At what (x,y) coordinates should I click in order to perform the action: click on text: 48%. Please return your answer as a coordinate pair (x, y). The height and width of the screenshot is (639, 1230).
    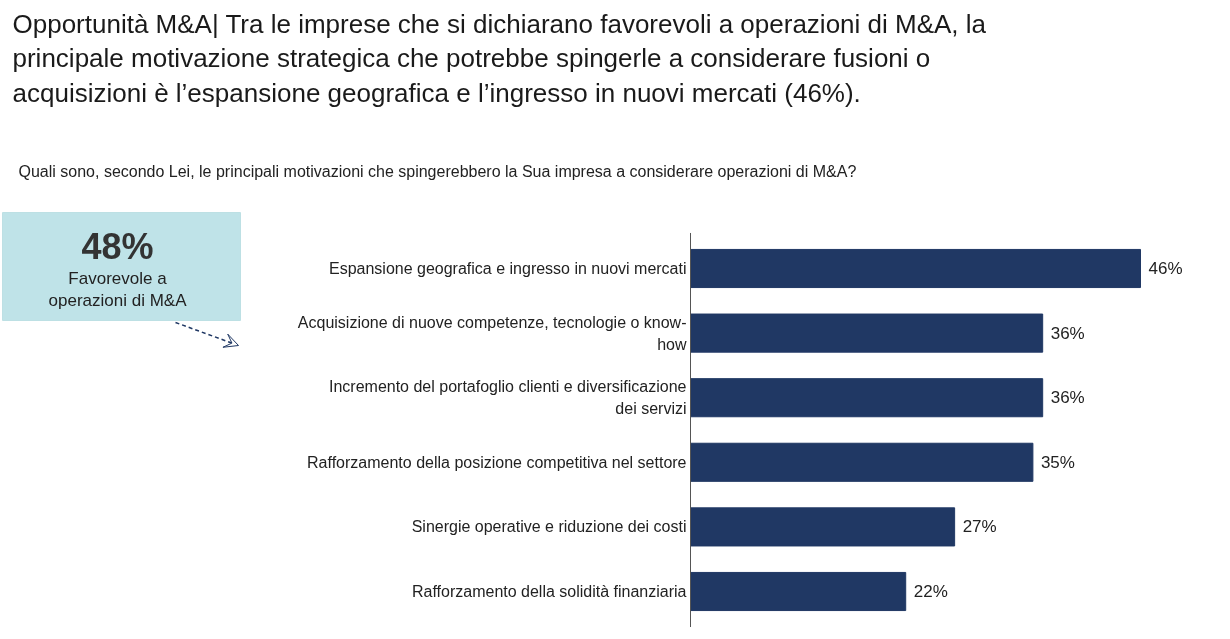
    Looking at the image, I should click on (117, 246).